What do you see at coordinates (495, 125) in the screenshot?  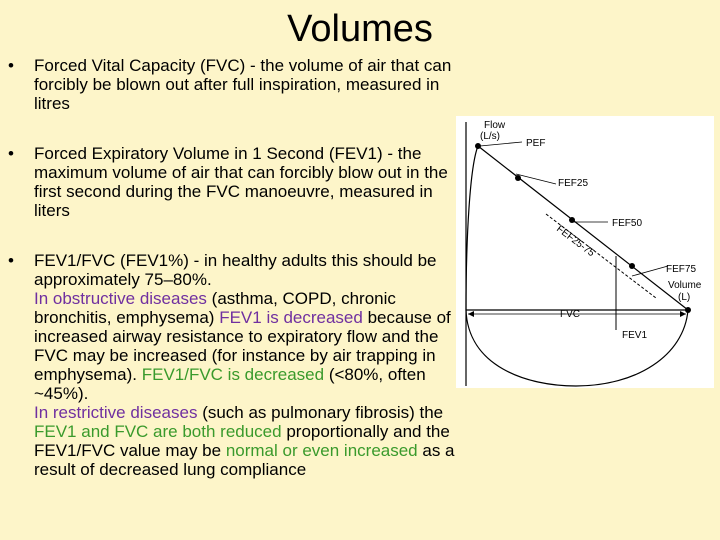 I see `y-axis-label: Flow` at bounding box center [495, 125].